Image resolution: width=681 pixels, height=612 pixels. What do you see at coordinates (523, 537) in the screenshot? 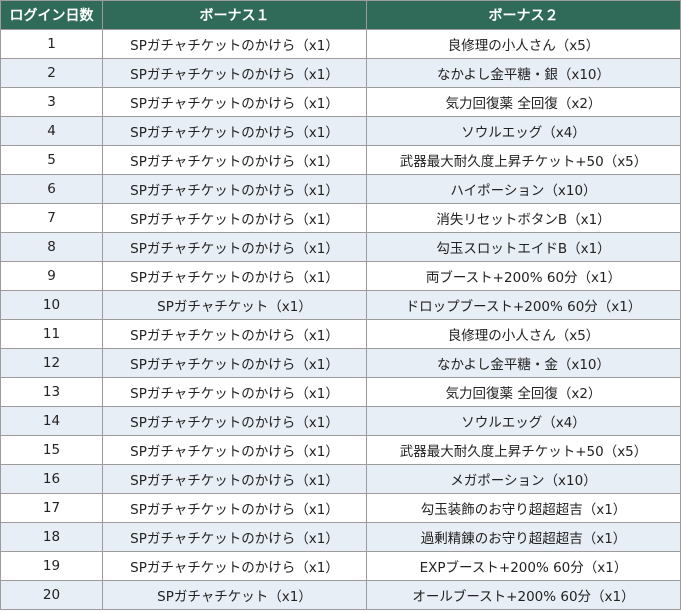
I see `cell-bonus-2: 過剰精錬のお守り超超超吉（x1）` at bounding box center [523, 537].